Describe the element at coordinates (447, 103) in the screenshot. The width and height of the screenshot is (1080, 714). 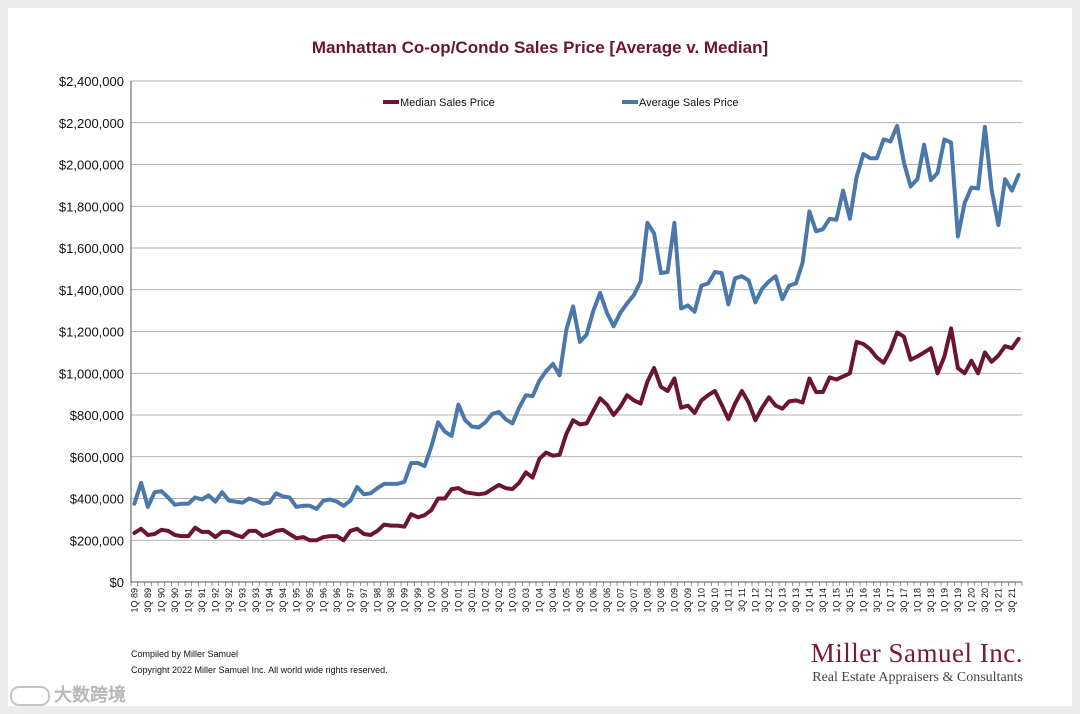
I see `legend-label-median-sales-price: Median Sales Price` at that location.